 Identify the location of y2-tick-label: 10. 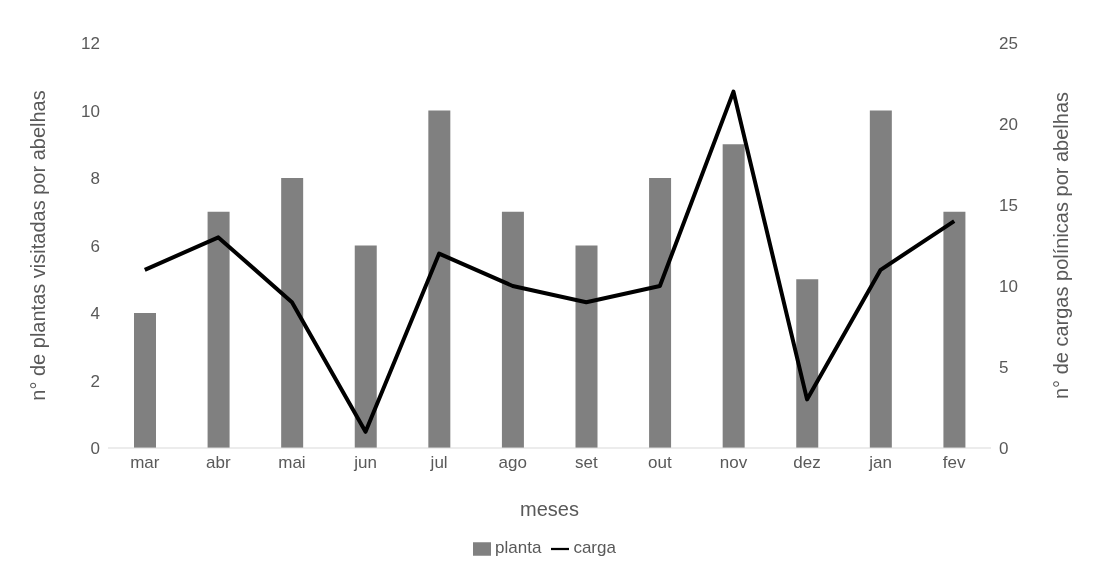
(1008, 287).